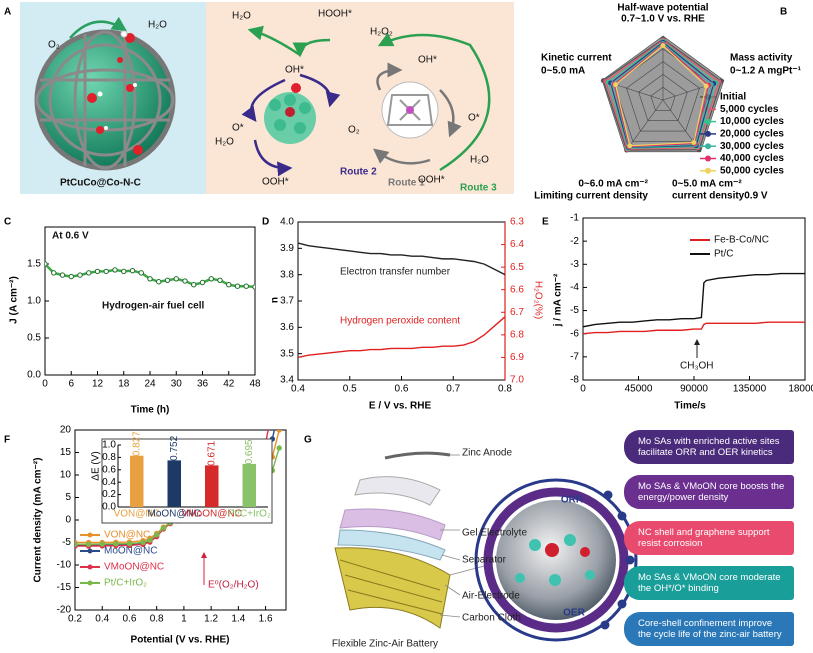  Describe the element at coordinates (175, 514) in the screenshot. I see `inset-category-label: MoON@NC` at that location.